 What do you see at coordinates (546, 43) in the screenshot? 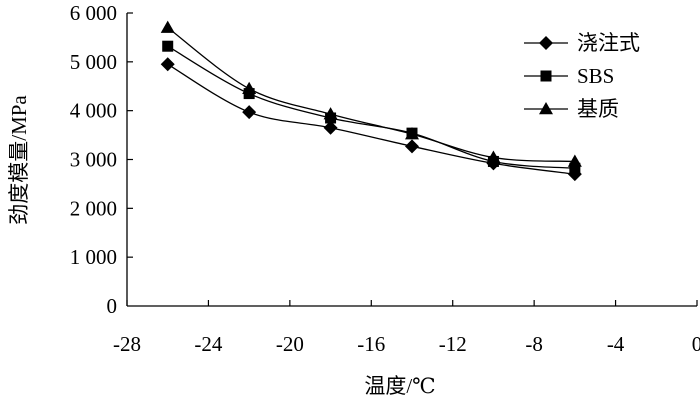
I see `legend-diamond-marker` at bounding box center [546, 43].